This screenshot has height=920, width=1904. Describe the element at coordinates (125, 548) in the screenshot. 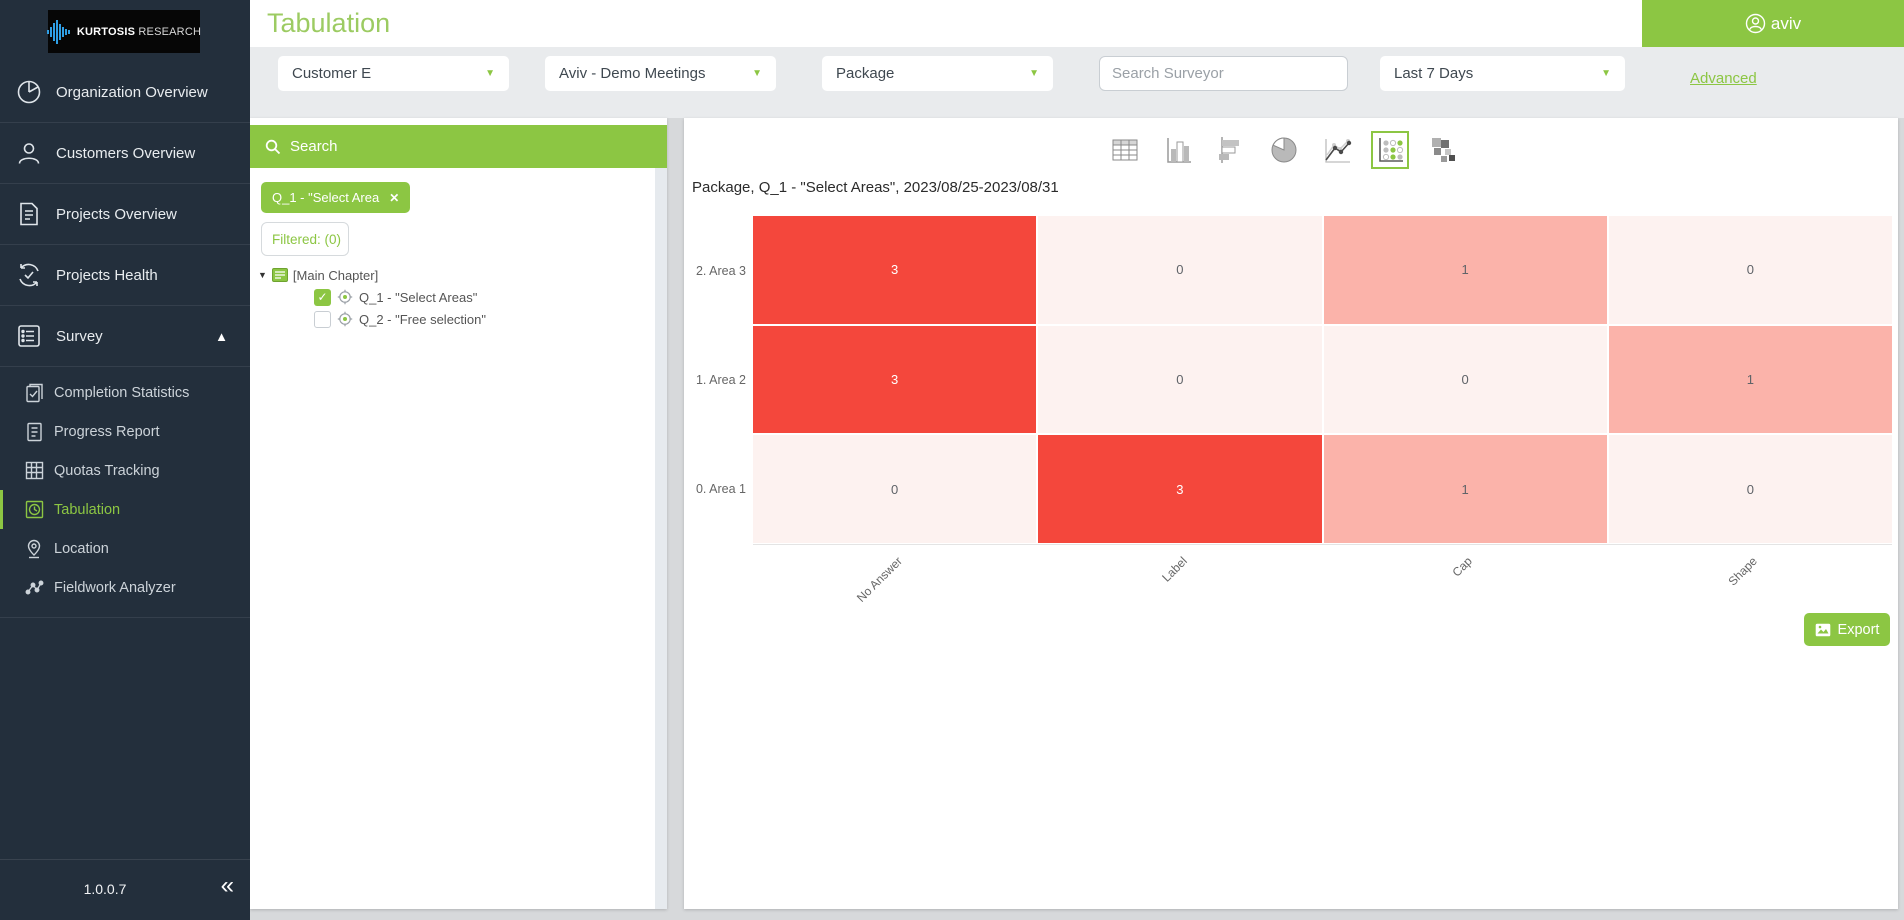

I see `sidebar-item-location: Location` at that location.